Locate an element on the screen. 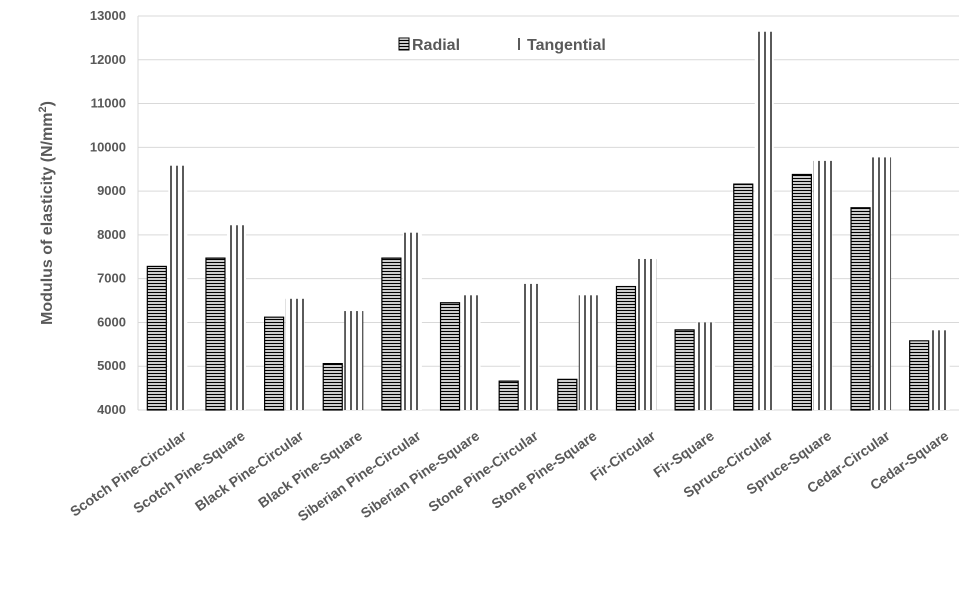  x-tick-label-stone-pine-circular: Stone Pine-Circular is located at coordinates (483, 471).